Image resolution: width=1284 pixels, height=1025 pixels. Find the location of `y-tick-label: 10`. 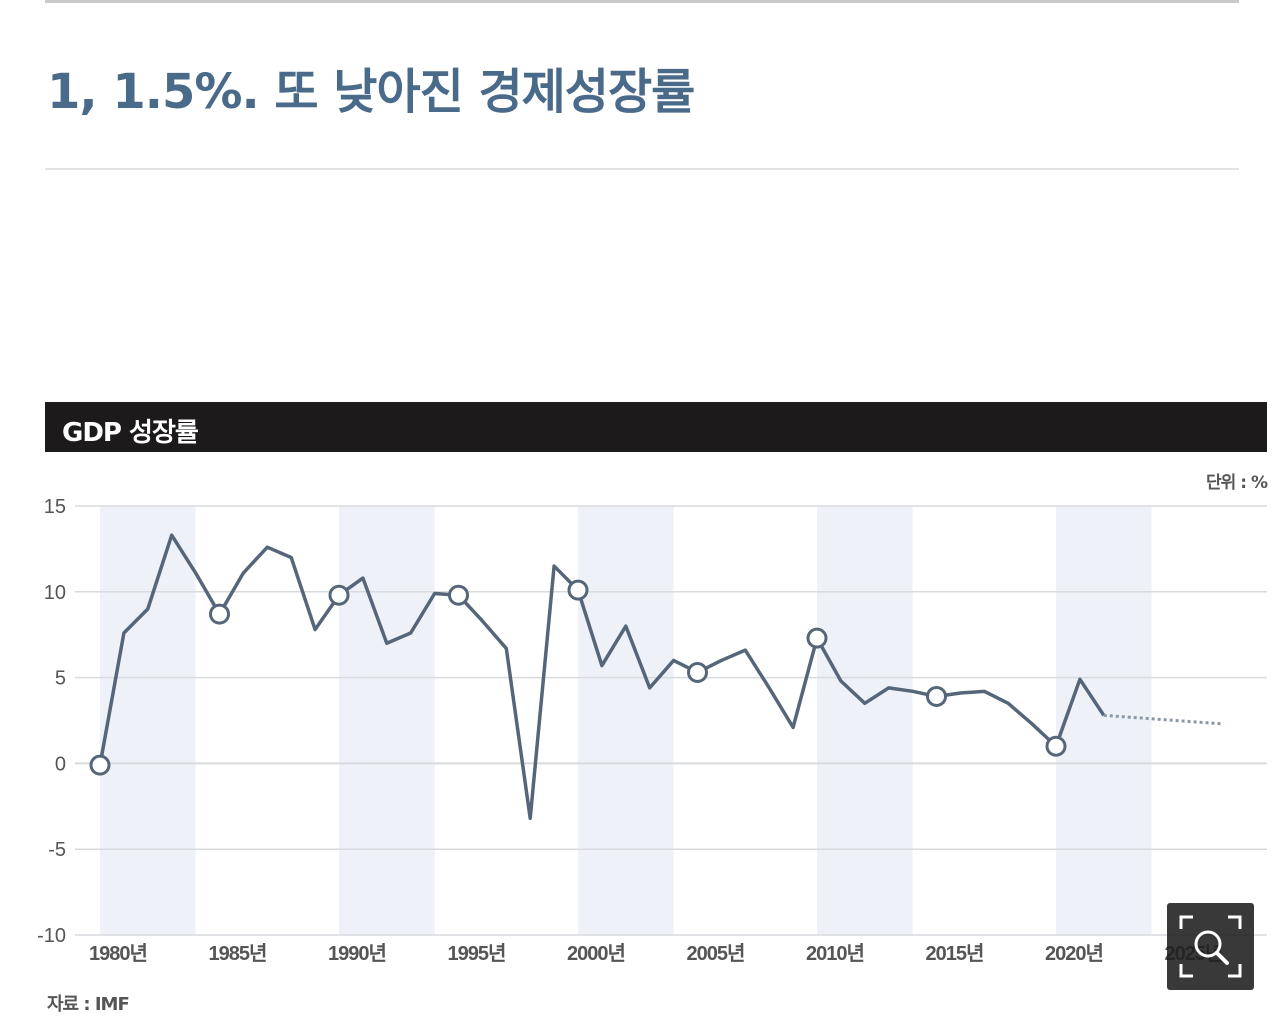

y-tick-label: 10 is located at coordinates (55, 593).